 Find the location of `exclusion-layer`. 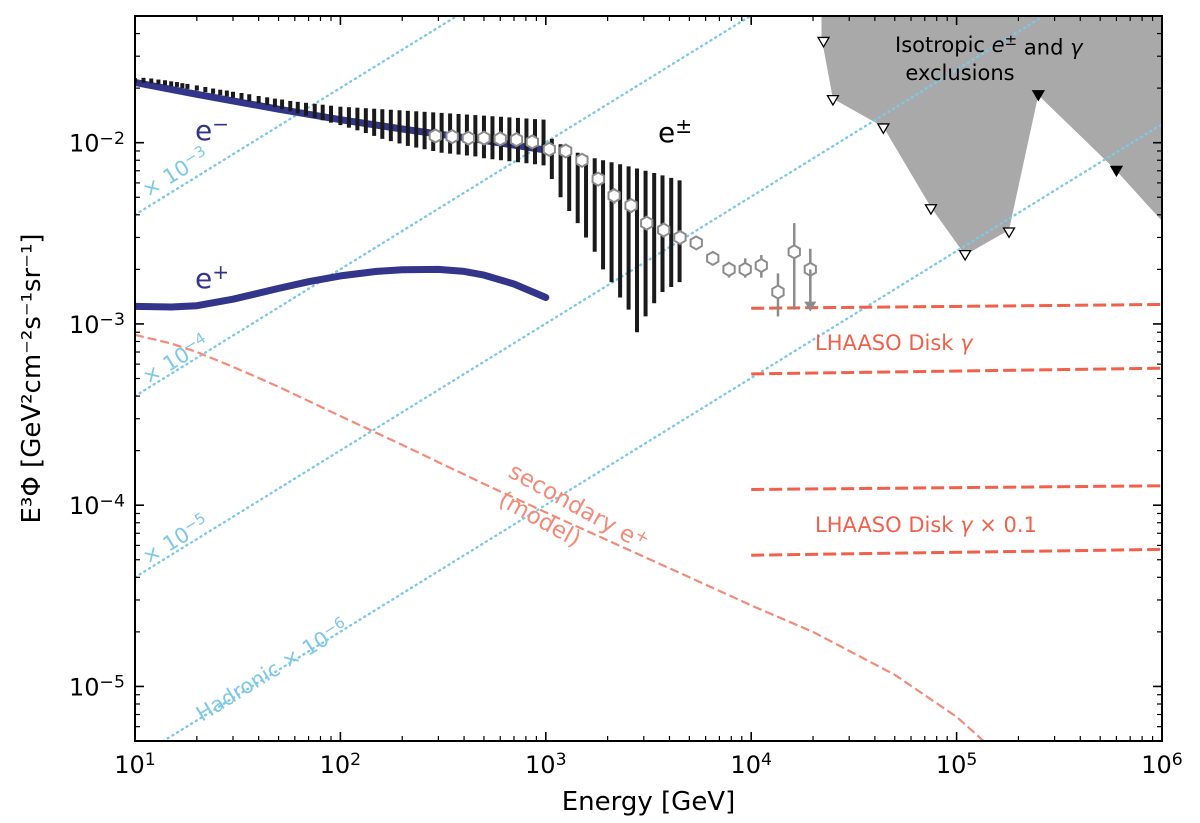

exclusion-layer is located at coordinates (991, 135).